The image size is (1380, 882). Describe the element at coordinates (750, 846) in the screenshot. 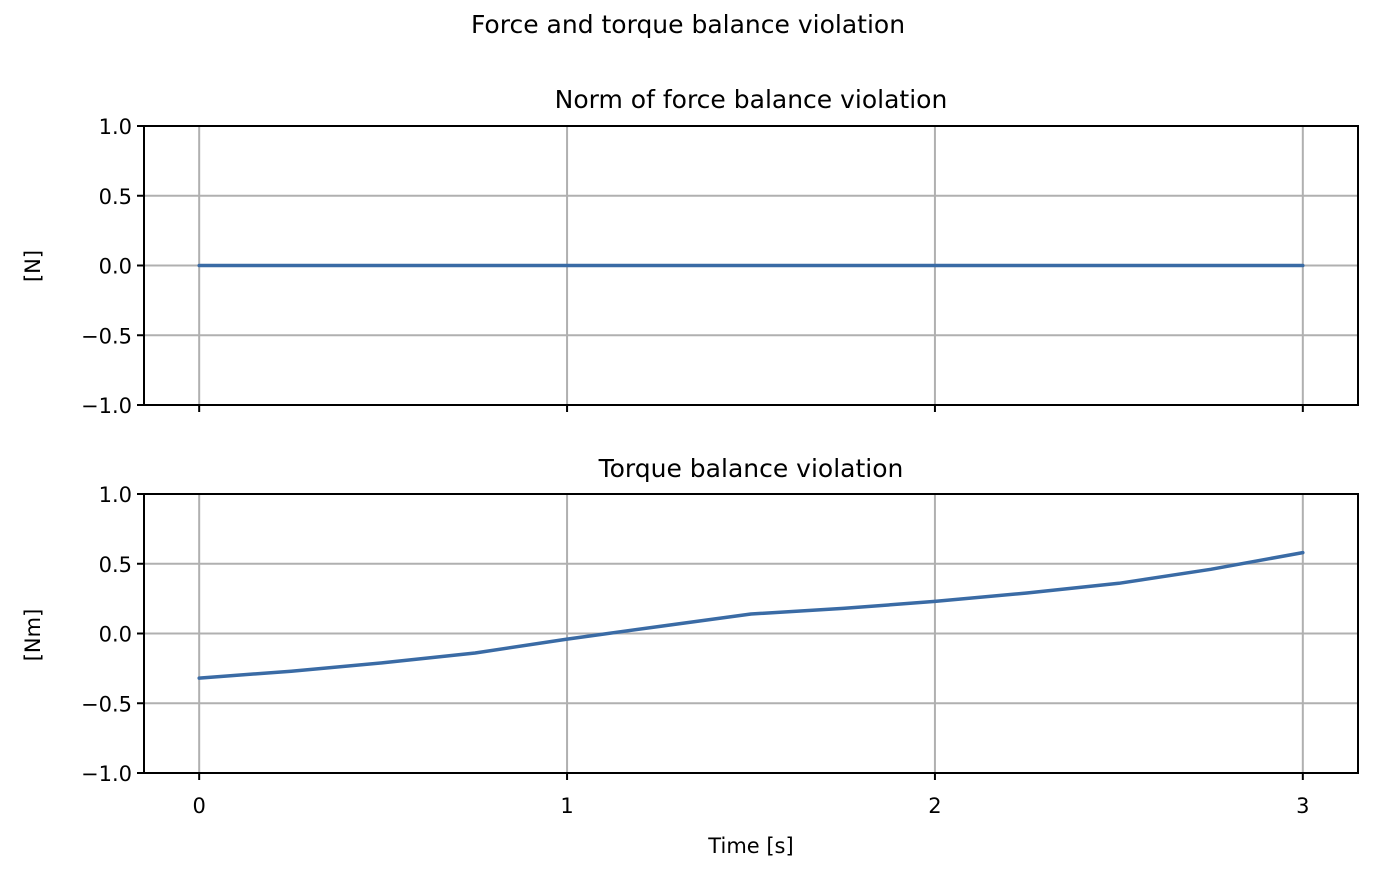

I see `x-axis-label: Time [s]` at that location.